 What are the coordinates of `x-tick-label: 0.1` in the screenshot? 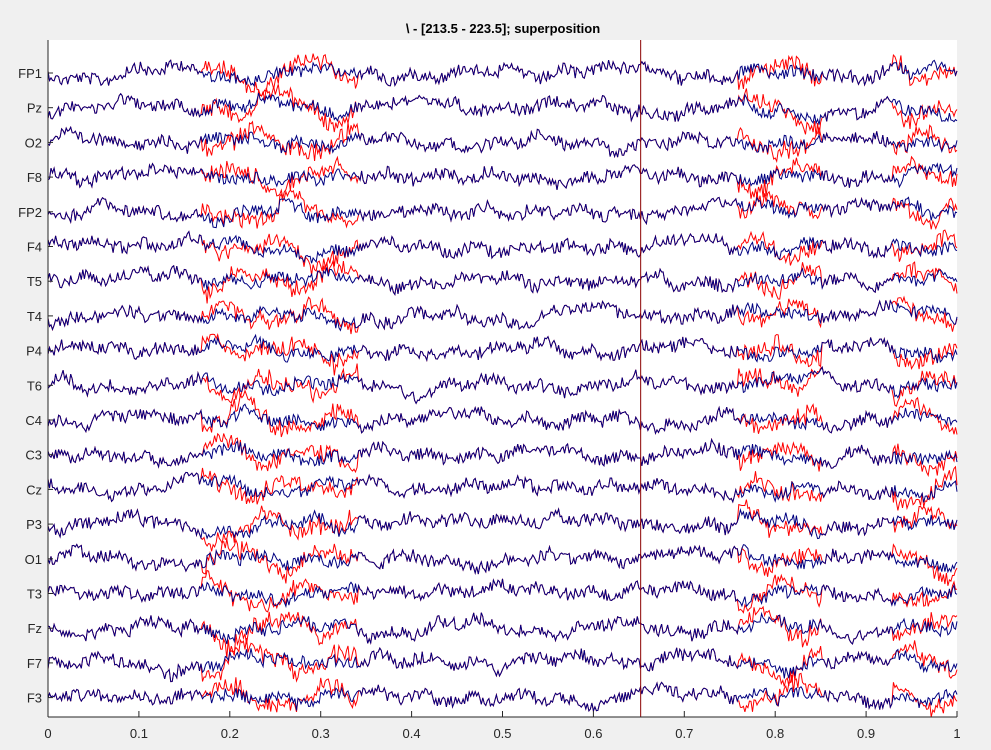 It's located at (139, 733).